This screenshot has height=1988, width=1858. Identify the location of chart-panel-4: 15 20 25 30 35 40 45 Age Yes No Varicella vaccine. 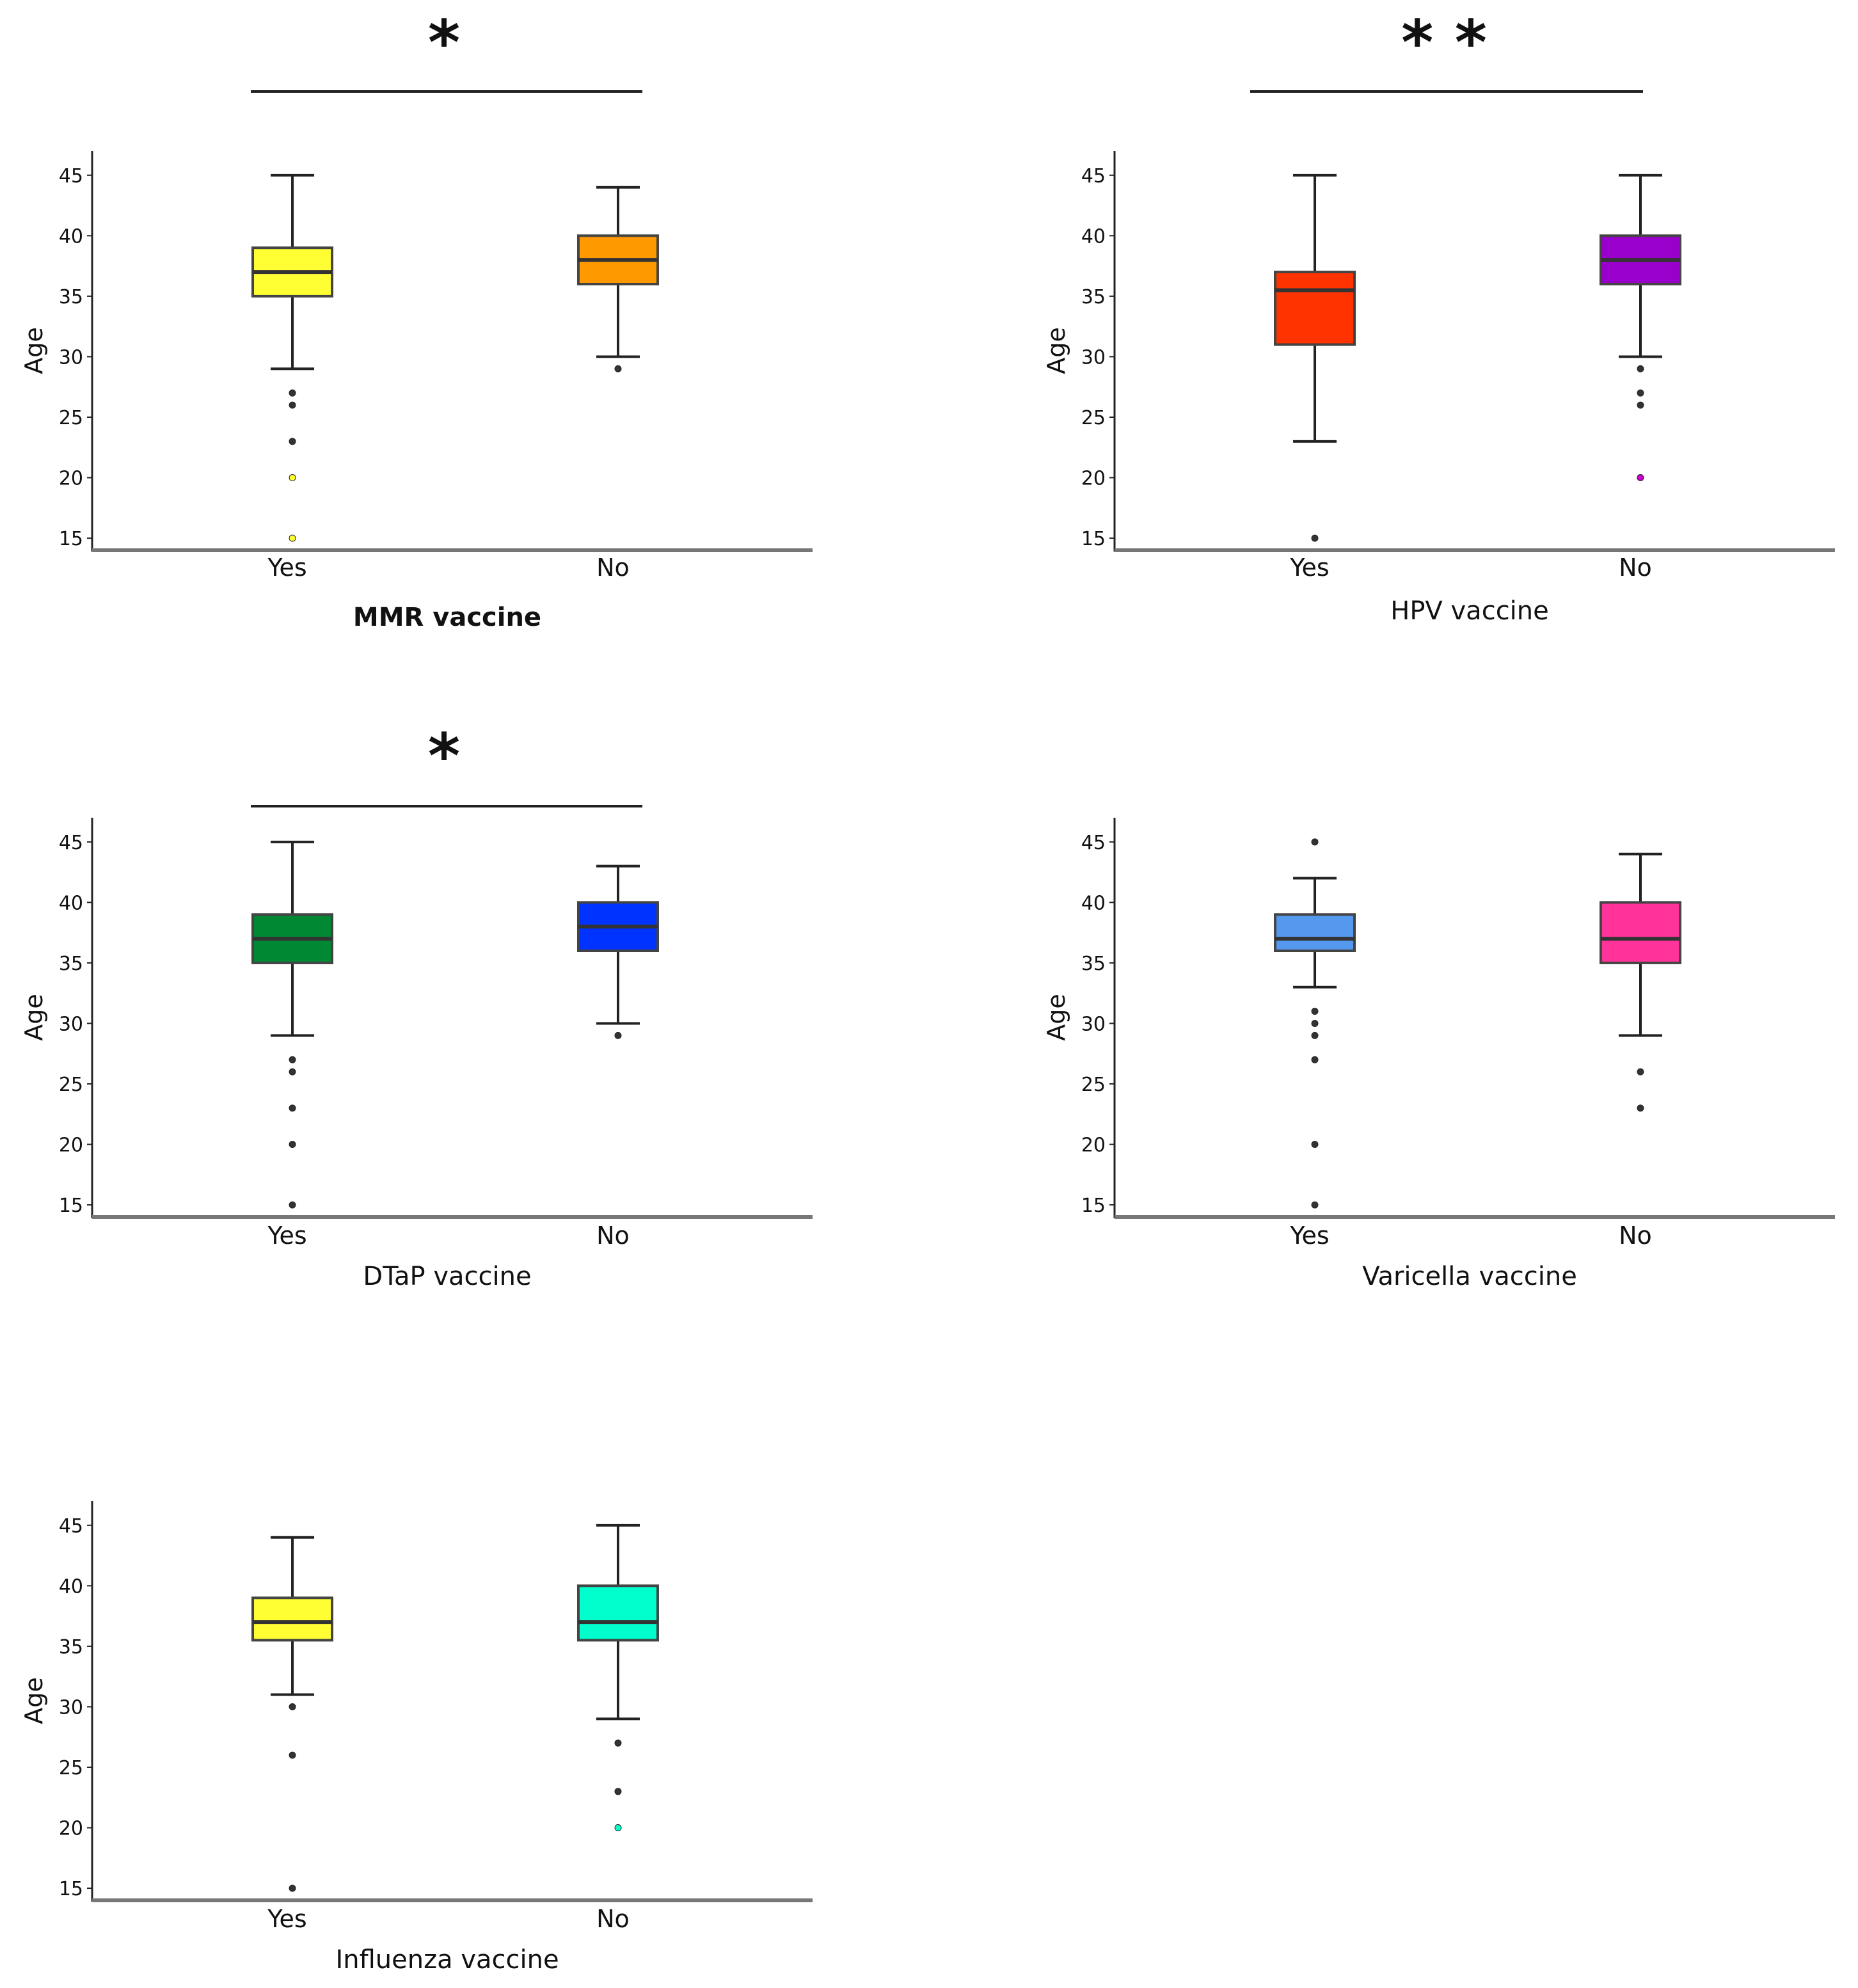
(1438, 1054).